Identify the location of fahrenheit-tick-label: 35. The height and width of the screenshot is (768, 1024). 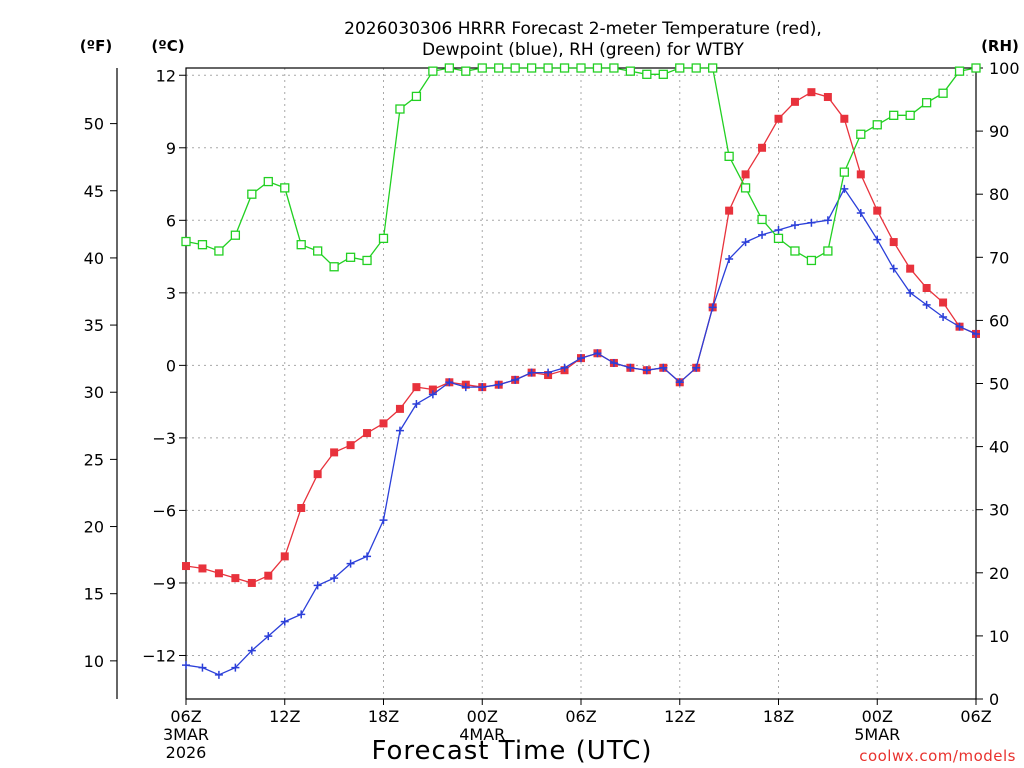
(94, 325).